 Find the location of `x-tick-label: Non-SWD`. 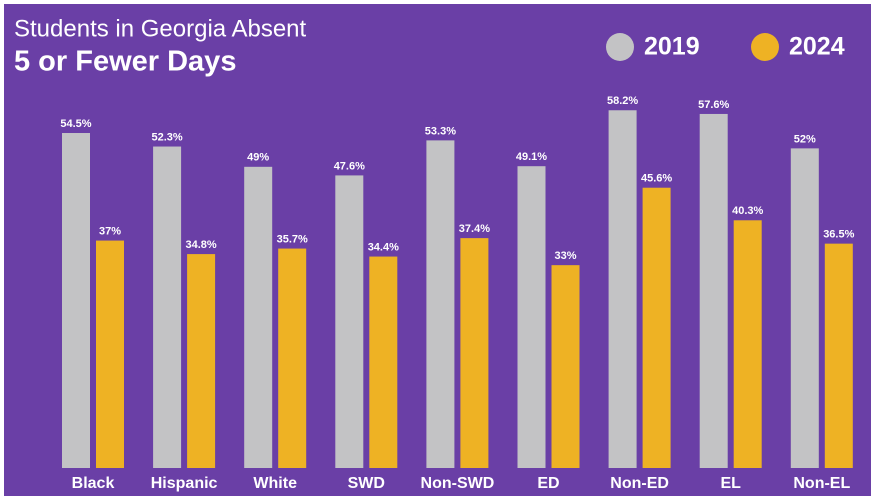

x-tick-label: Non-SWD is located at coordinates (458, 483).